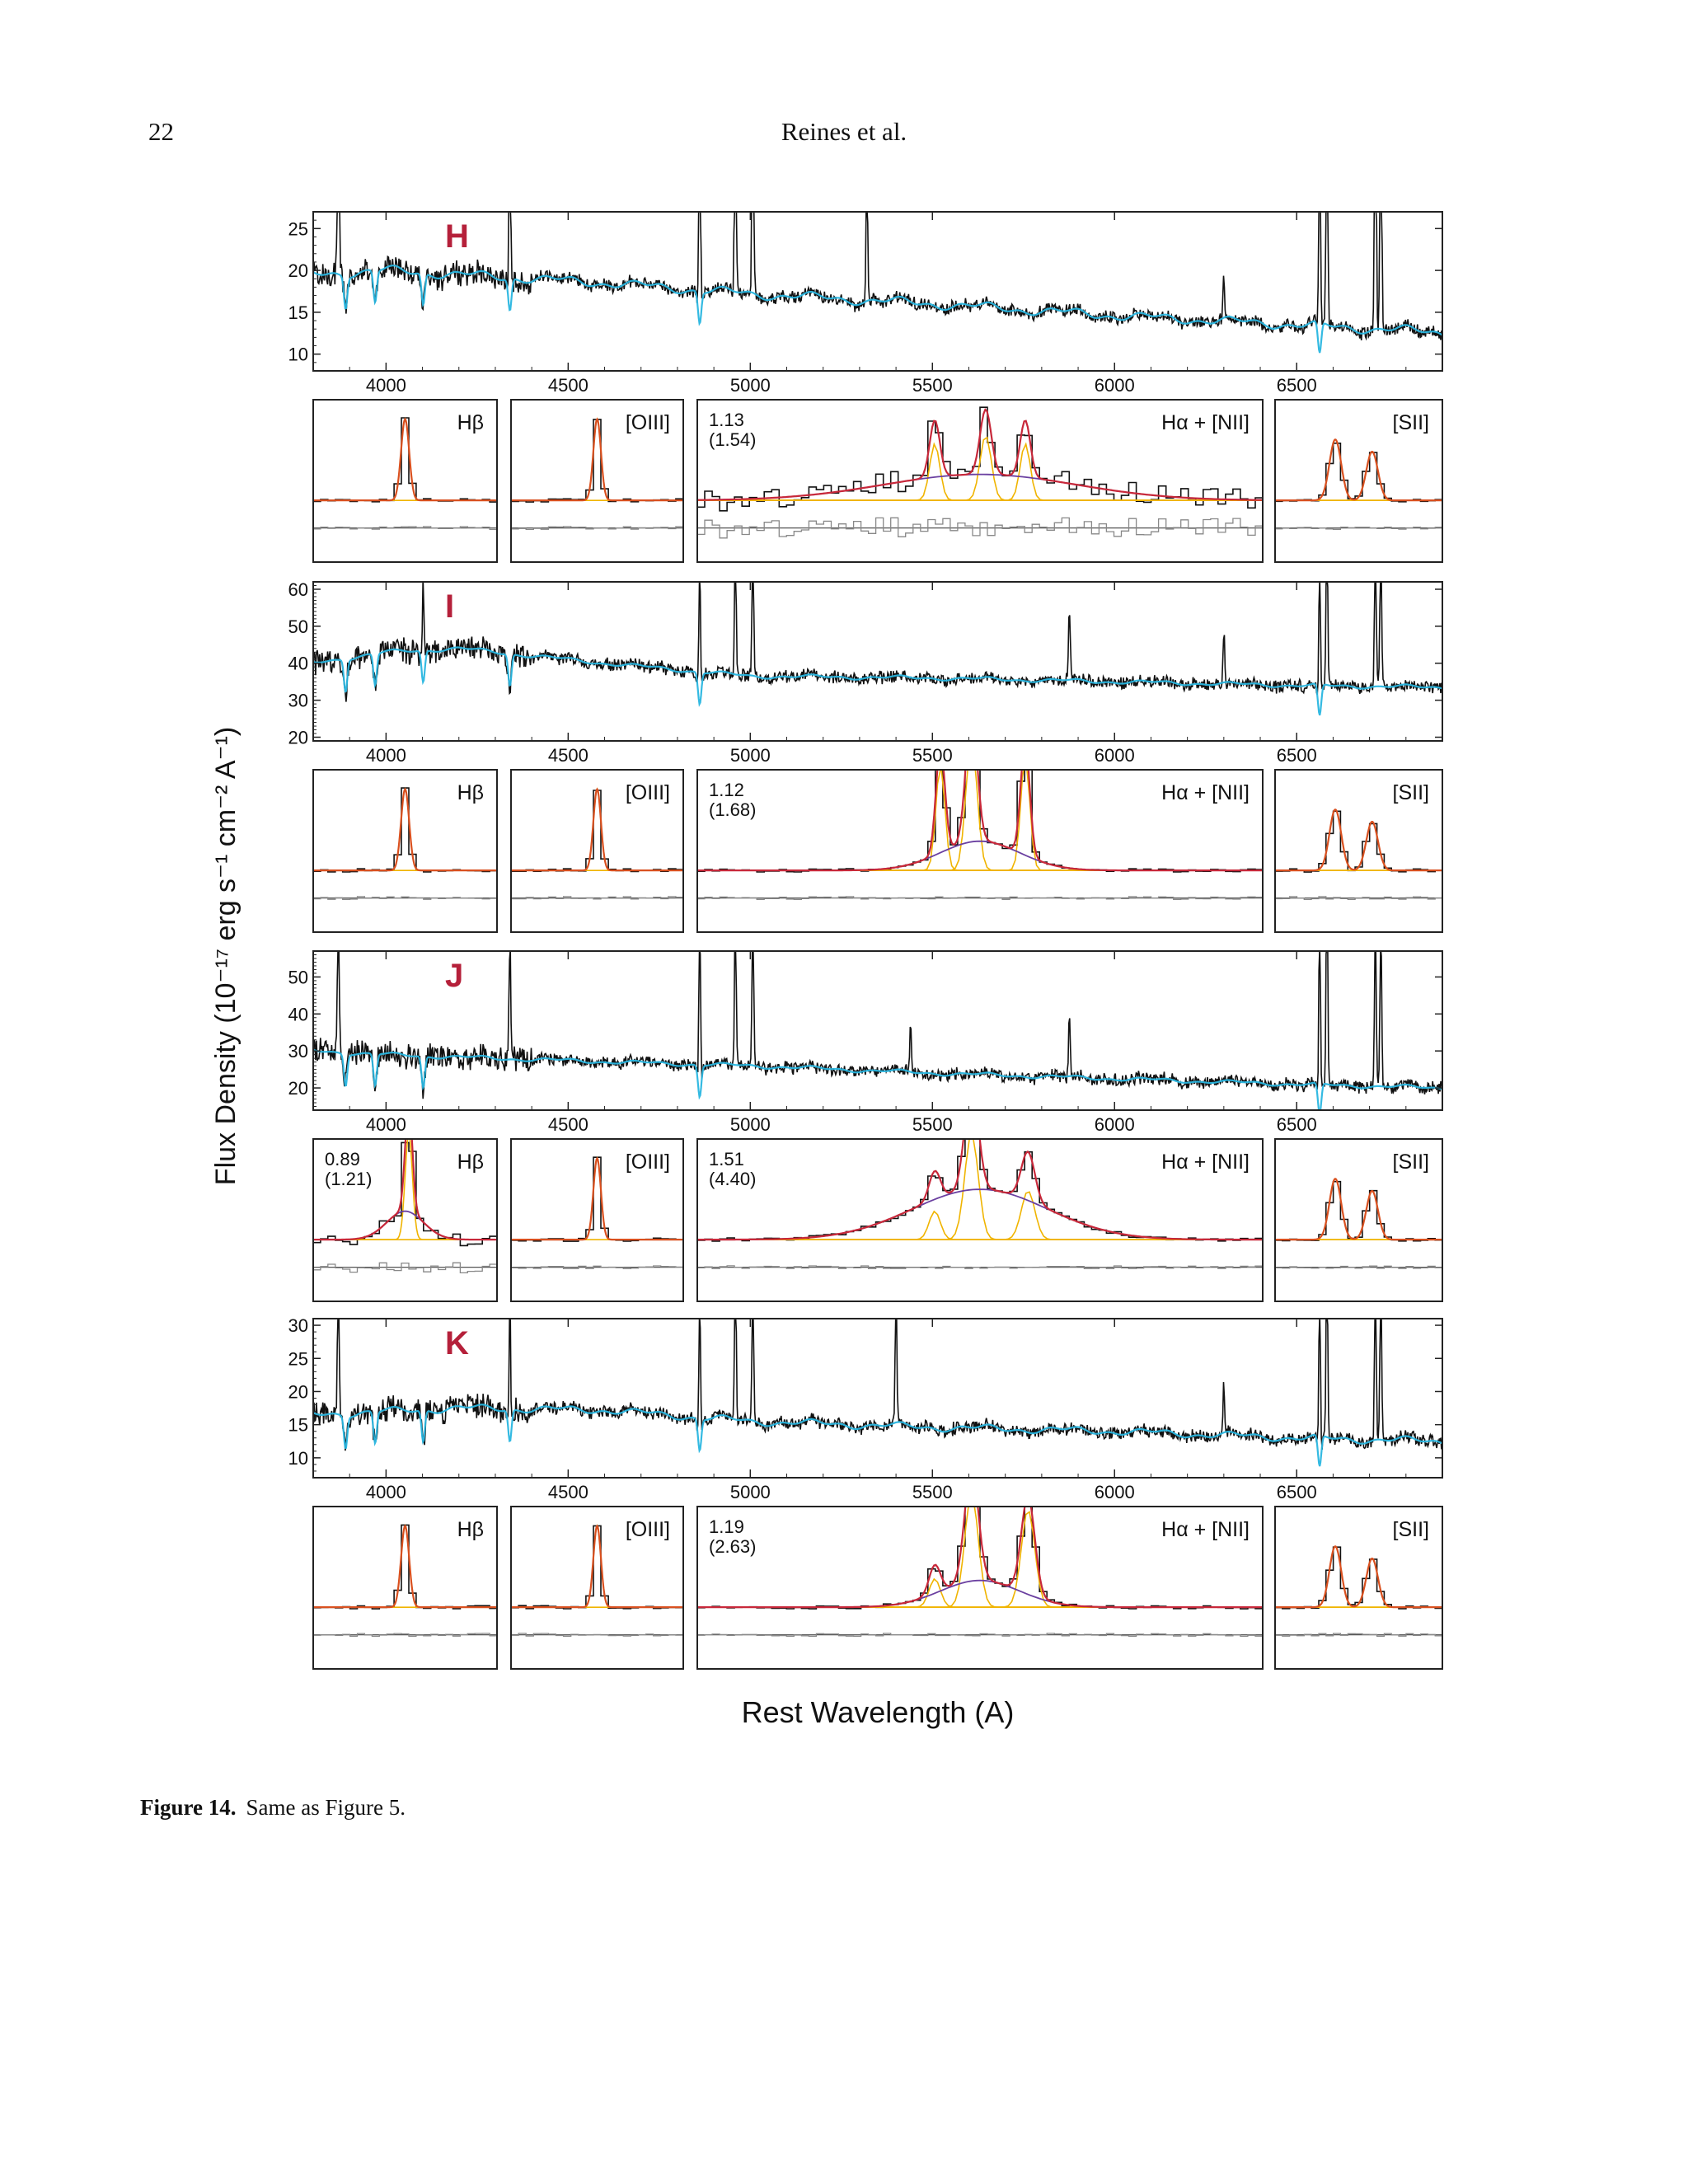 This screenshot has height=2184, width=1688. What do you see at coordinates (298, 1325) in the screenshot?
I see `y-tick-label-K-30: 30` at bounding box center [298, 1325].